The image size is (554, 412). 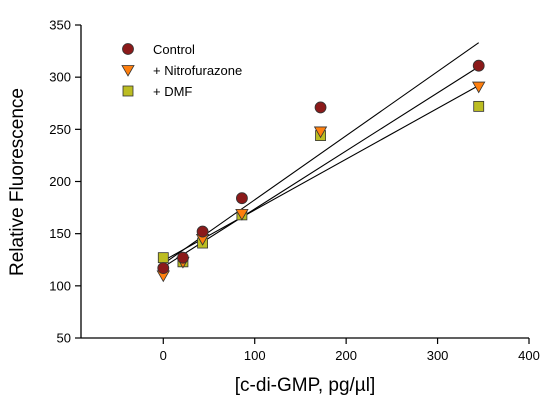 I want to click on x-tick-label: 200, so click(x=346, y=355).